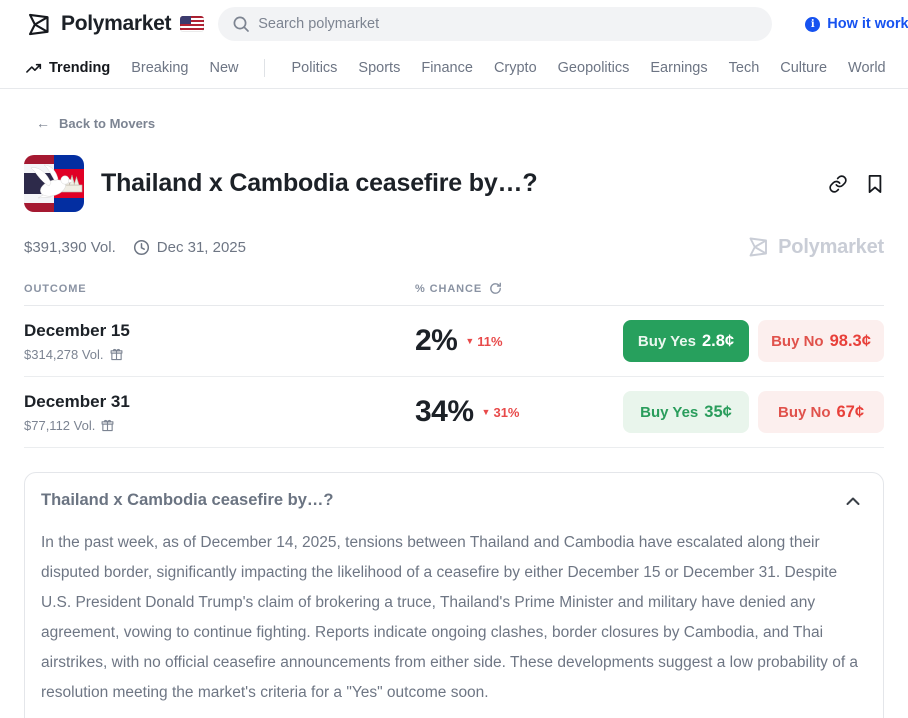  Describe the element at coordinates (141, 247) in the screenshot. I see `clock-icon` at that location.